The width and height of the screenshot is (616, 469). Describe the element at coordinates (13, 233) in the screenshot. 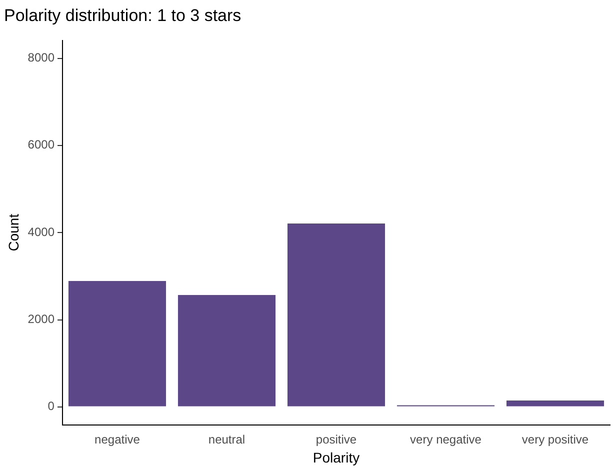

I see `y-axis-title: Count` at that location.